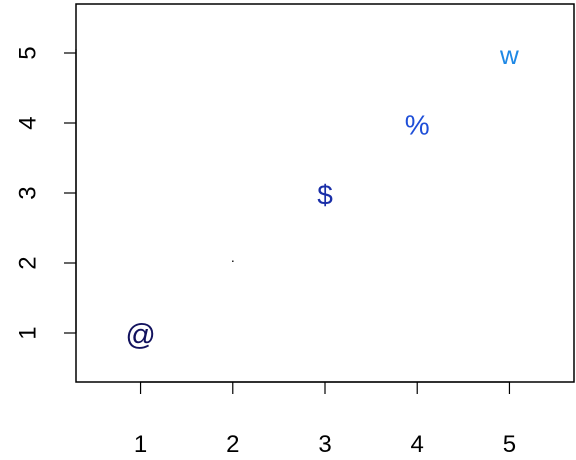 The width and height of the screenshot is (576, 460). Describe the element at coordinates (46, 193) in the screenshot. I see `y-axis: 1 2 3 4 5` at that location.